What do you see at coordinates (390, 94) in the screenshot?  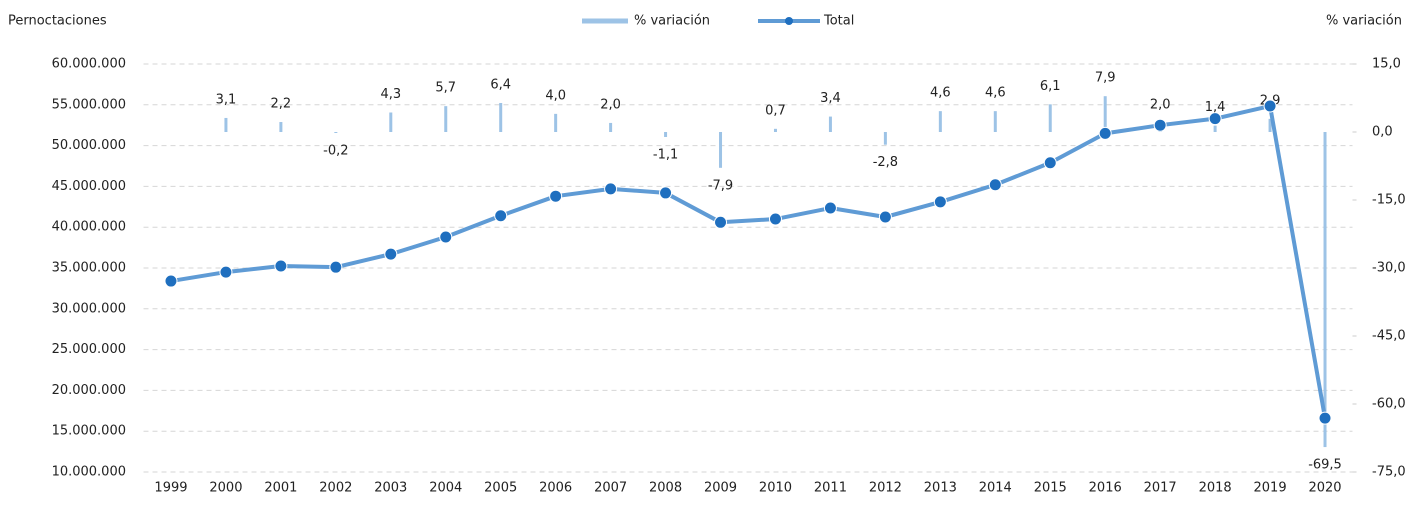 I see `data-label: 4,3` at bounding box center [390, 94].